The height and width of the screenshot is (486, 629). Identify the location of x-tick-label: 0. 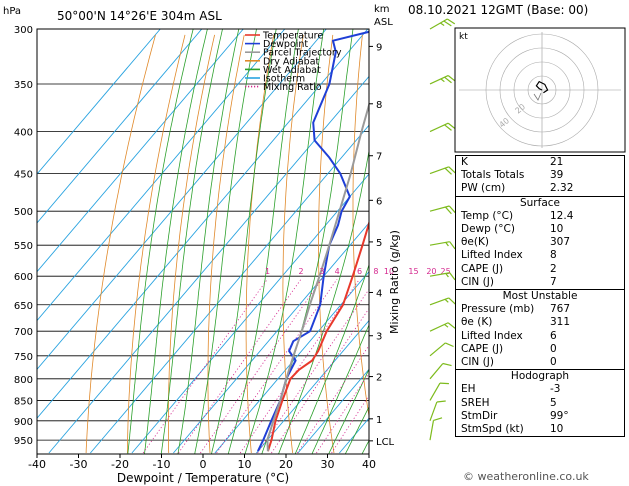
(203, 464).